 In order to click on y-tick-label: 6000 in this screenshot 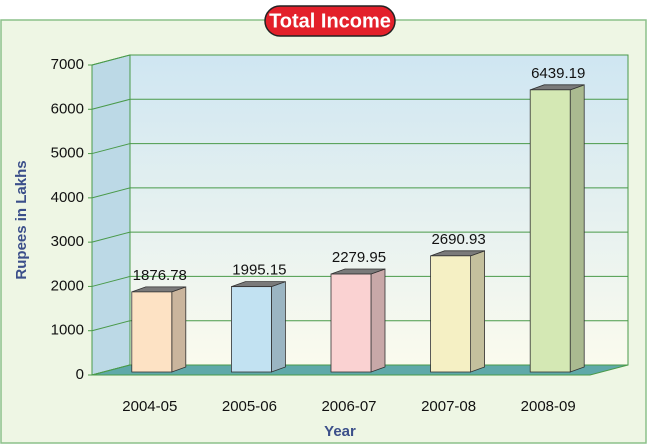, I will do `click(67, 108)`.